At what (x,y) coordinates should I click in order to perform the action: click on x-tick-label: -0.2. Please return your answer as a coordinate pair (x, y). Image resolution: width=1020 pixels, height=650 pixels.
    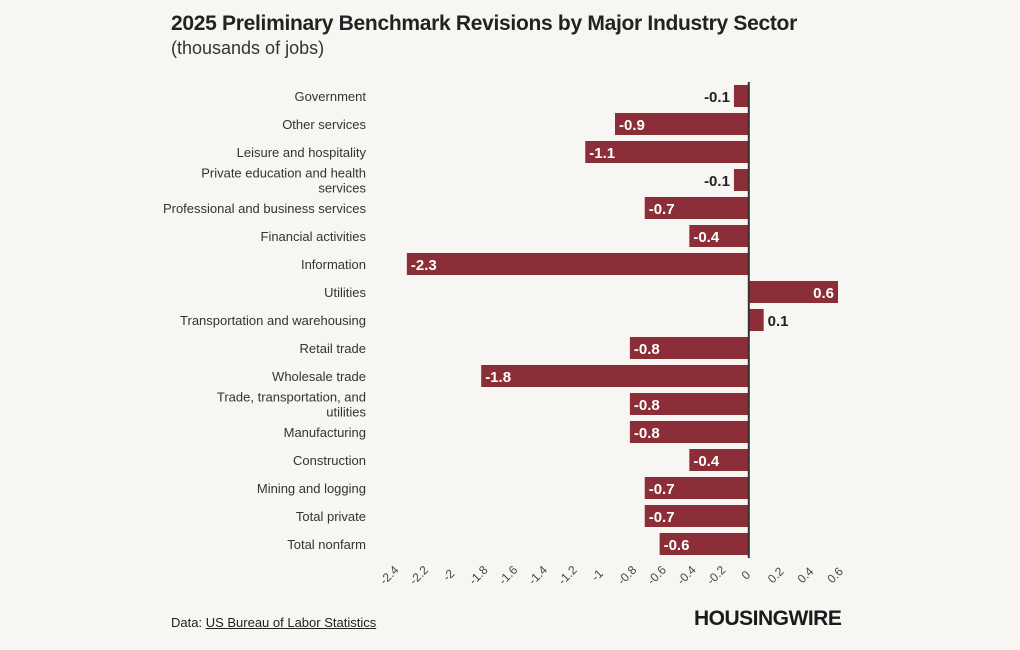
    Looking at the image, I should click on (716, 575).